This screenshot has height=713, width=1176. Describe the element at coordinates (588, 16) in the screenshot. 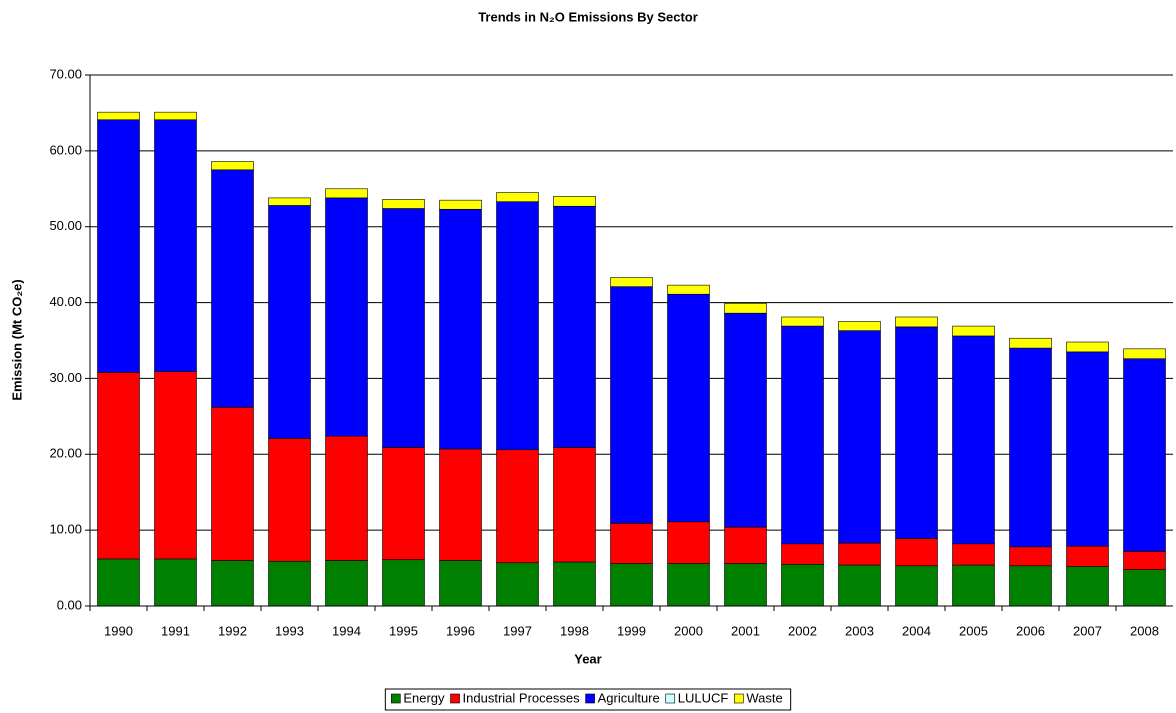

I see `chart-title: Trends in N₂O Emissions By Sector` at that location.